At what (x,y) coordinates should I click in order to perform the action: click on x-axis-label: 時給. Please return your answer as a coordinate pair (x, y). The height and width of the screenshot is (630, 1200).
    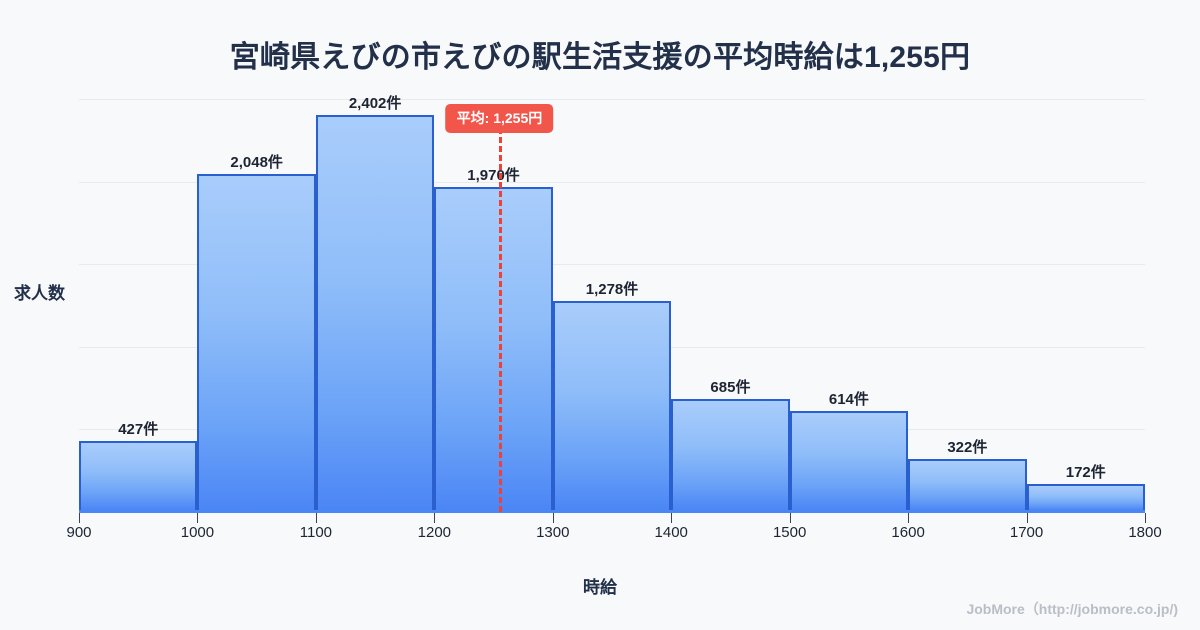
    Looking at the image, I should click on (600, 587).